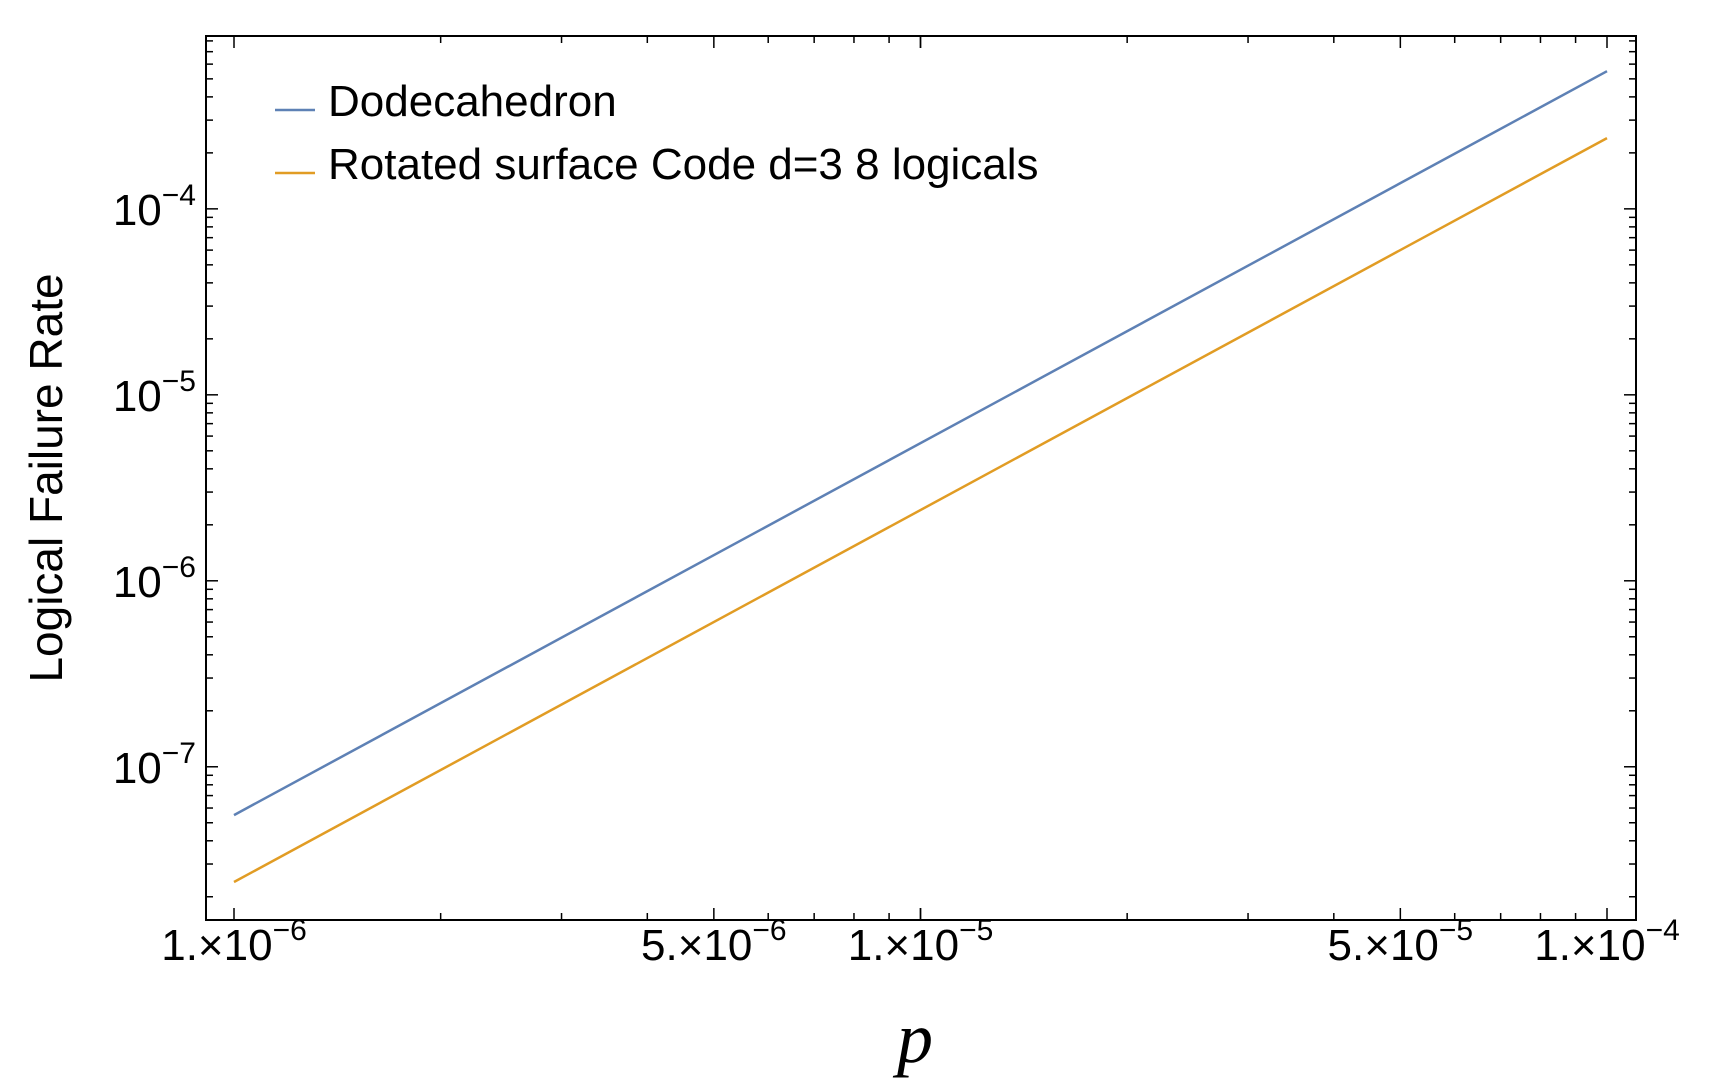  Describe the element at coordinates (154, 207) in the screenshot. I see `y-tick-label: 10⁻⁴` at that location.